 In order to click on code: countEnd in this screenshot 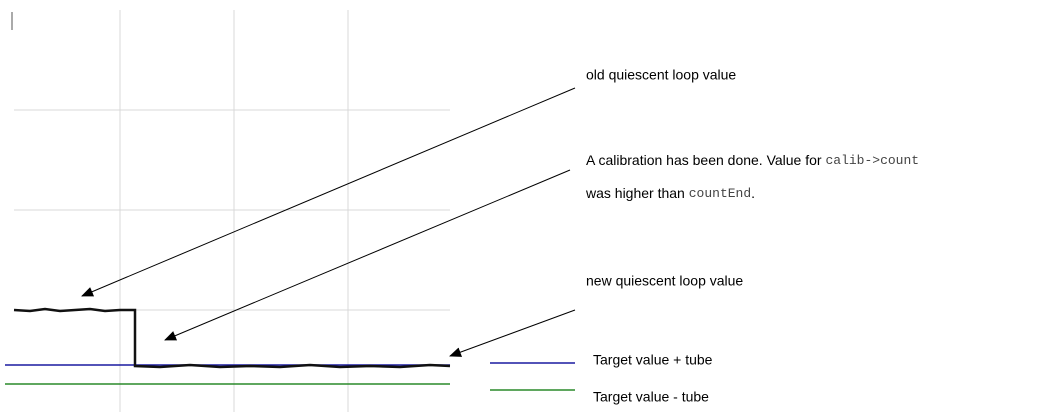, I will do `click(720, 193)`.